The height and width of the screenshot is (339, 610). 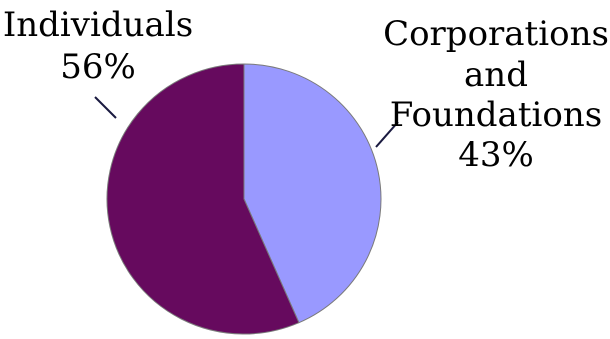 I want to click on leader-line-corporations, so click(x=387, y=134).